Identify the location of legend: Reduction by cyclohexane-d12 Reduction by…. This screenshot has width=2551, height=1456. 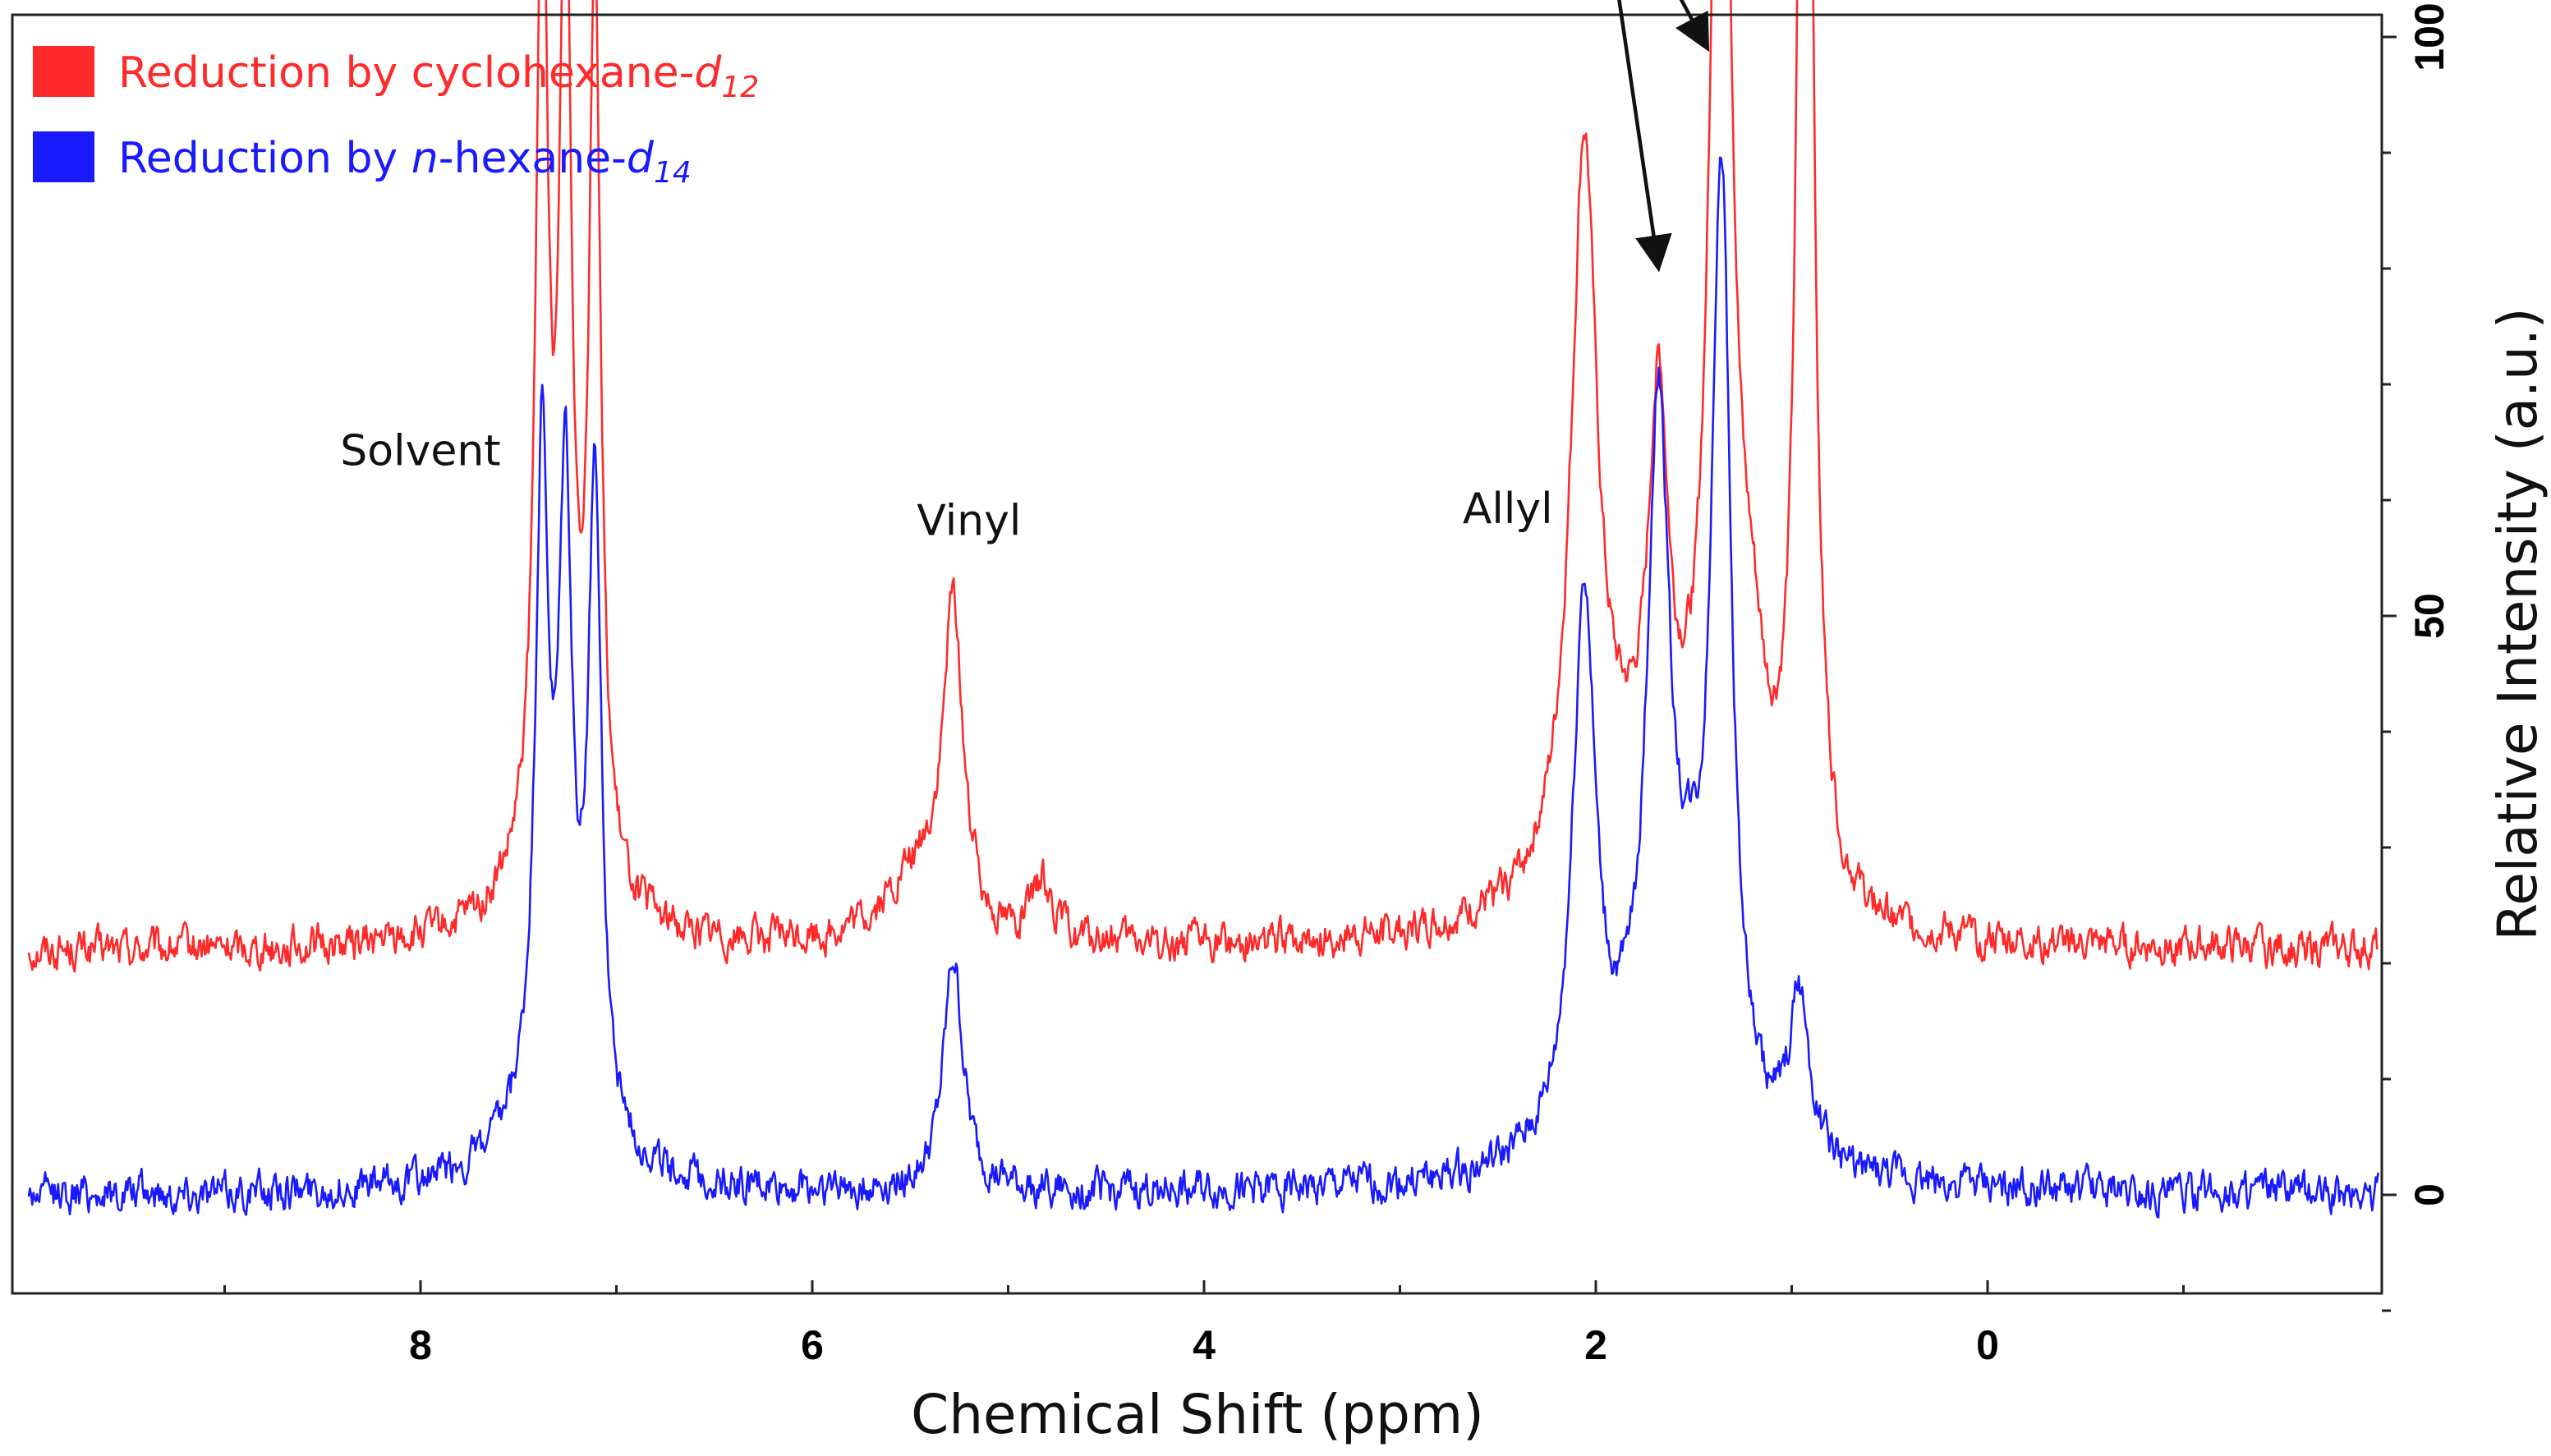
(396, 118).